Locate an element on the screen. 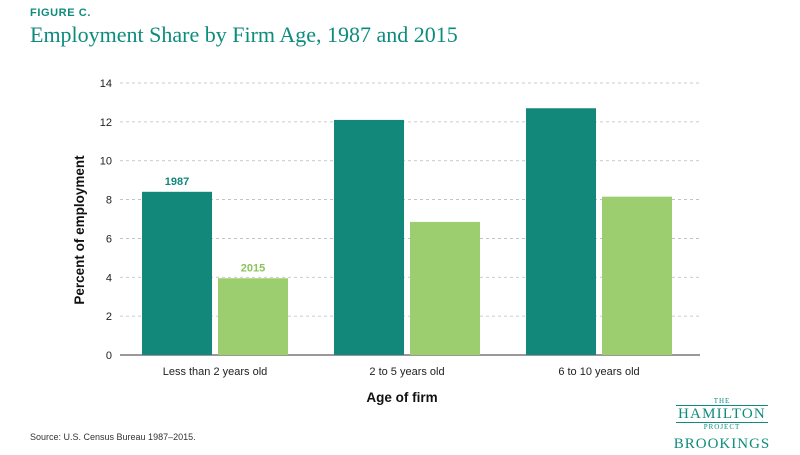 Image resolution: width=800 pixels, height=455 pixels. y-tick-label: 6 is located at coordinates (109, 239).